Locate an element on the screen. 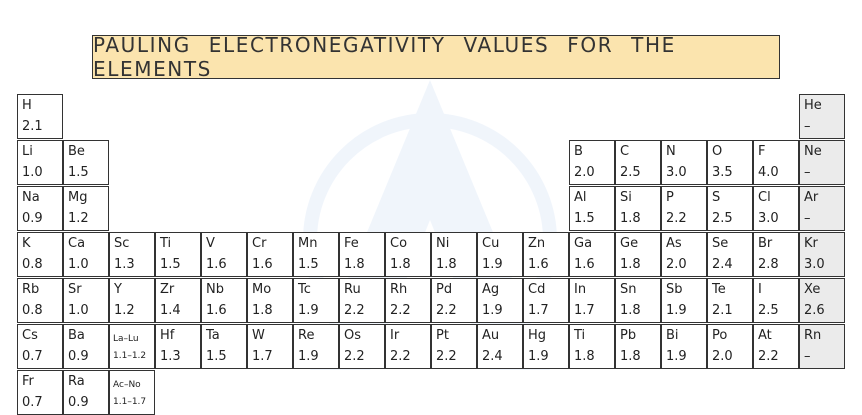 The width and height of the screenshot is (862, 415). element-cell: Ne – is located at coordinates (822, 162).